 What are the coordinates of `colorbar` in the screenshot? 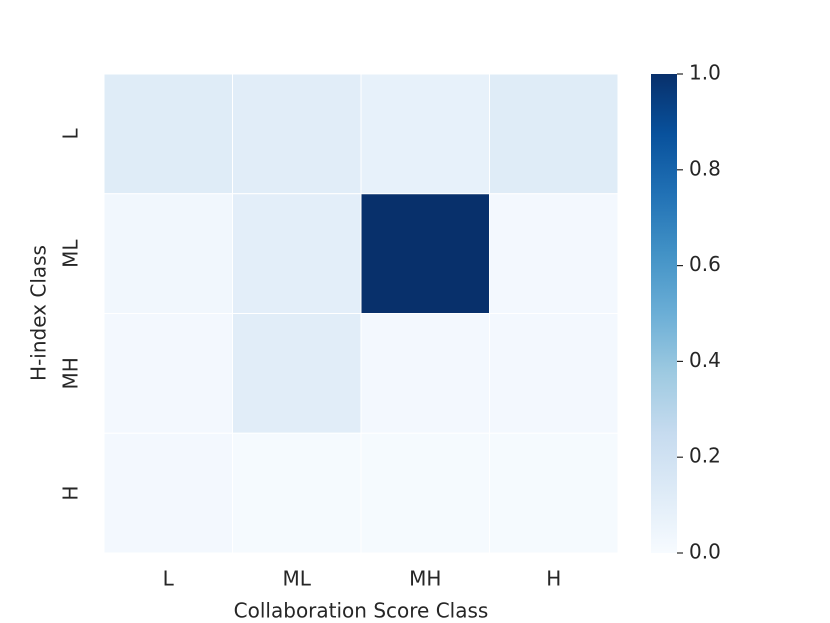 It's located at (664, 313).